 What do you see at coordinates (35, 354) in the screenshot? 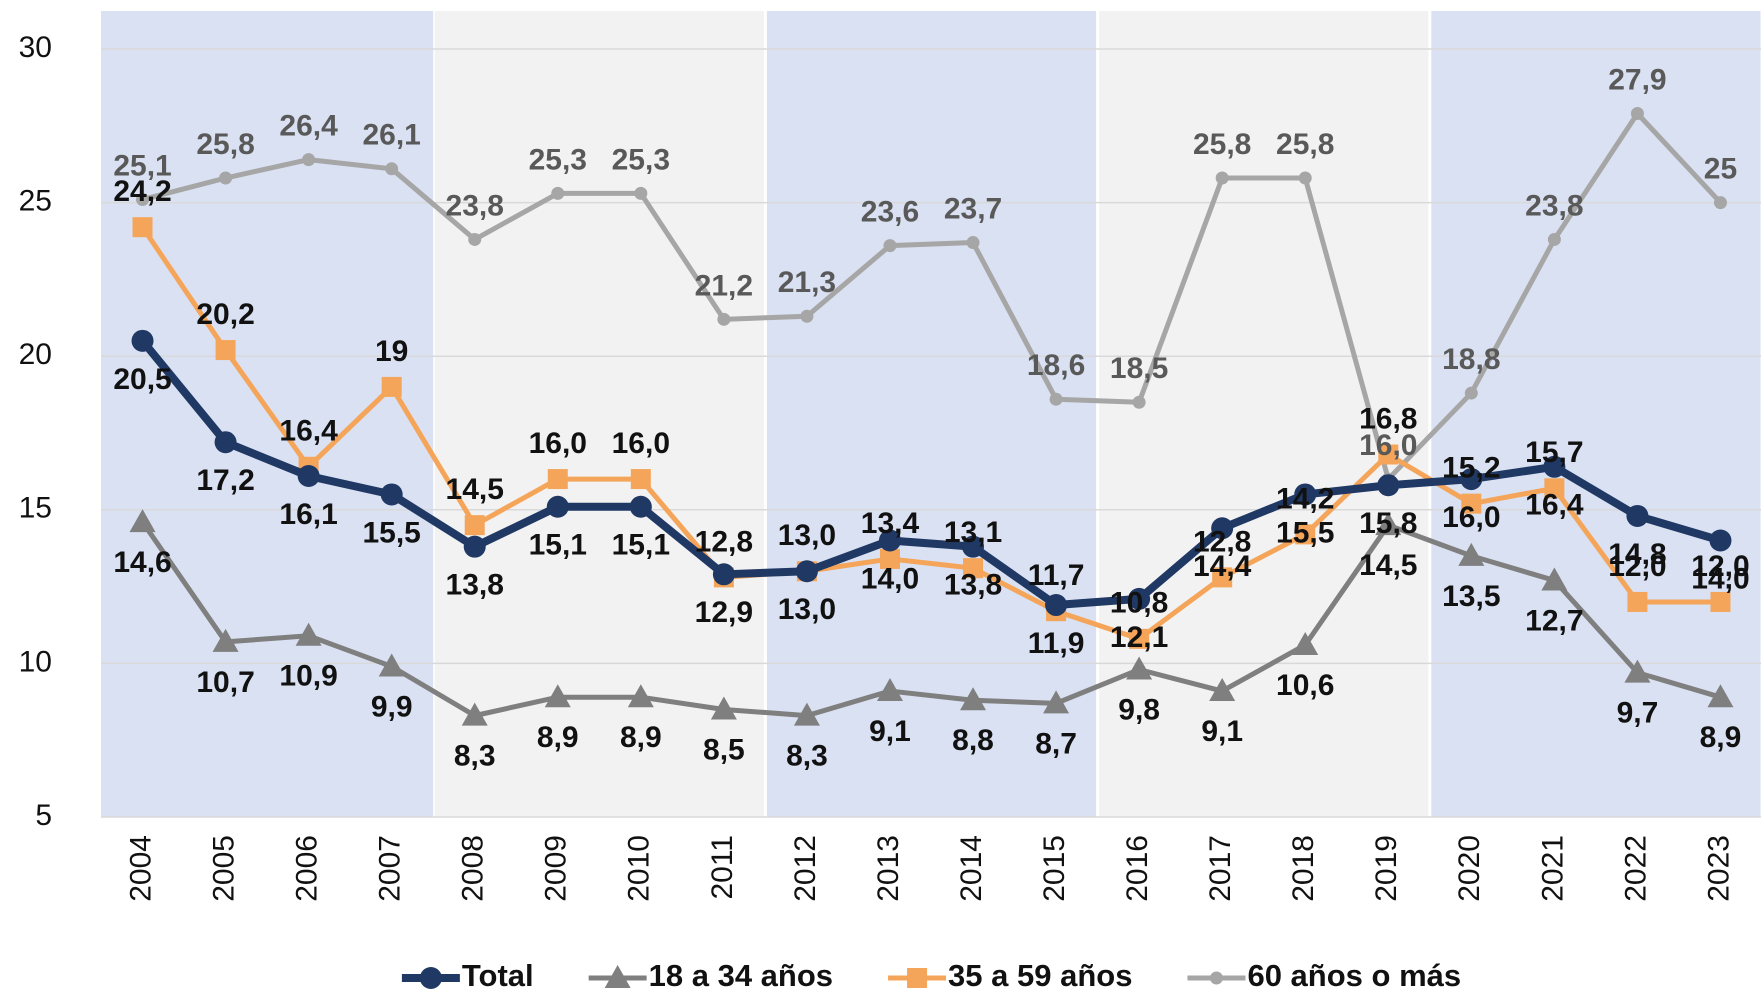
I see `y-tick-label: 20` at bounding box center [35, 354].